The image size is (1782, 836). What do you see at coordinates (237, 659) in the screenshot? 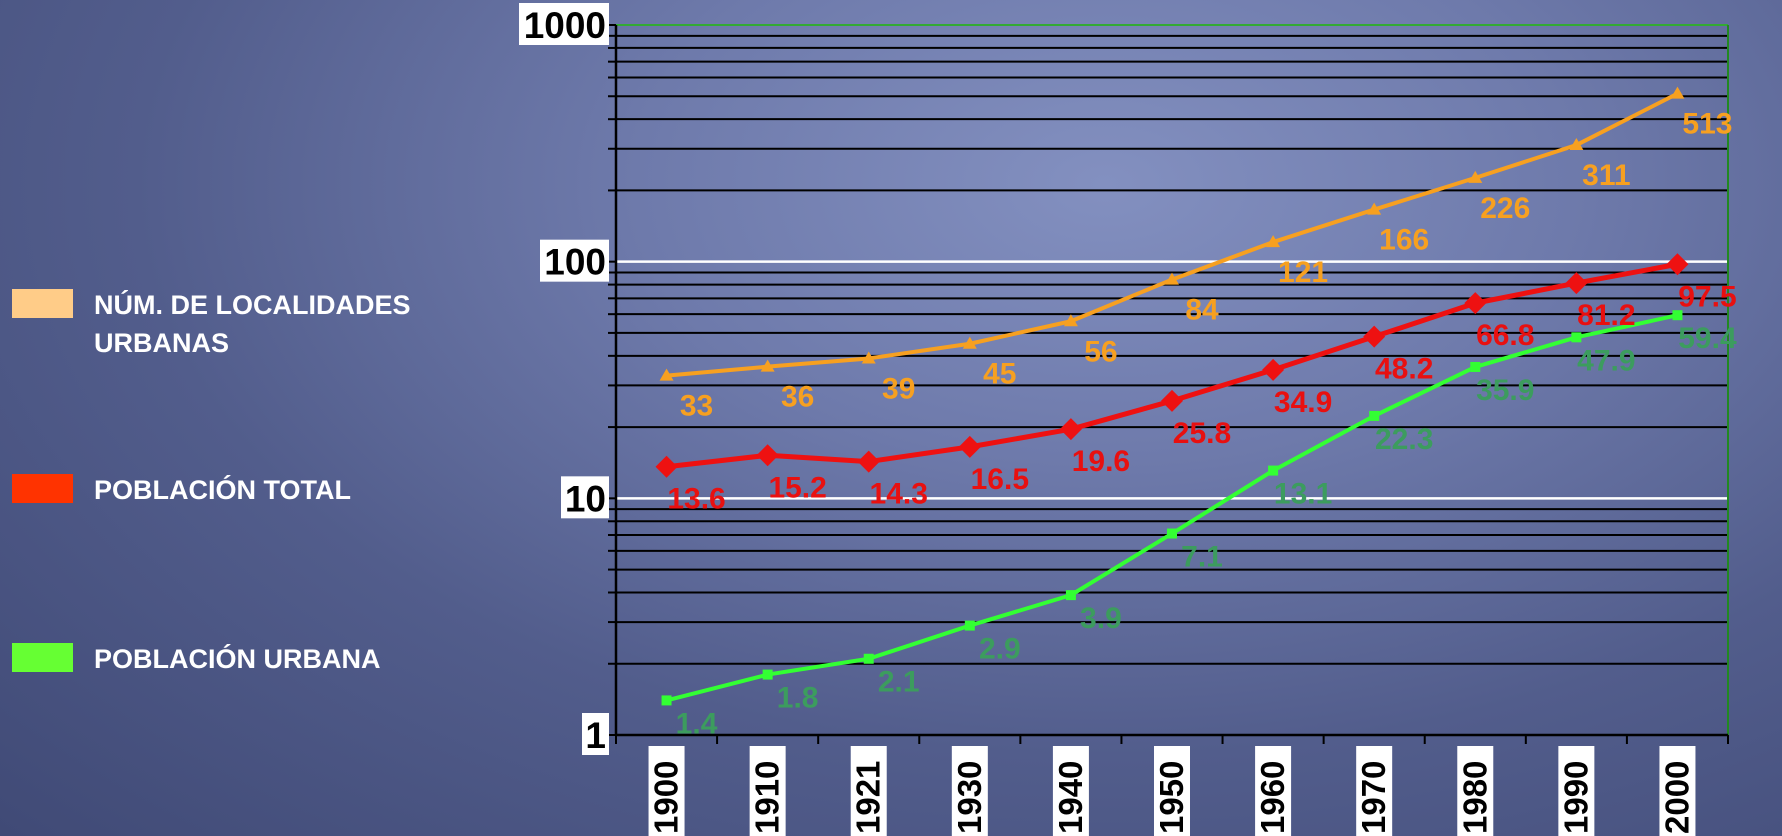
I see `legend-label-poblacion-urbana: POBLACIÓN URBANA` at bounding box center [237, 659].